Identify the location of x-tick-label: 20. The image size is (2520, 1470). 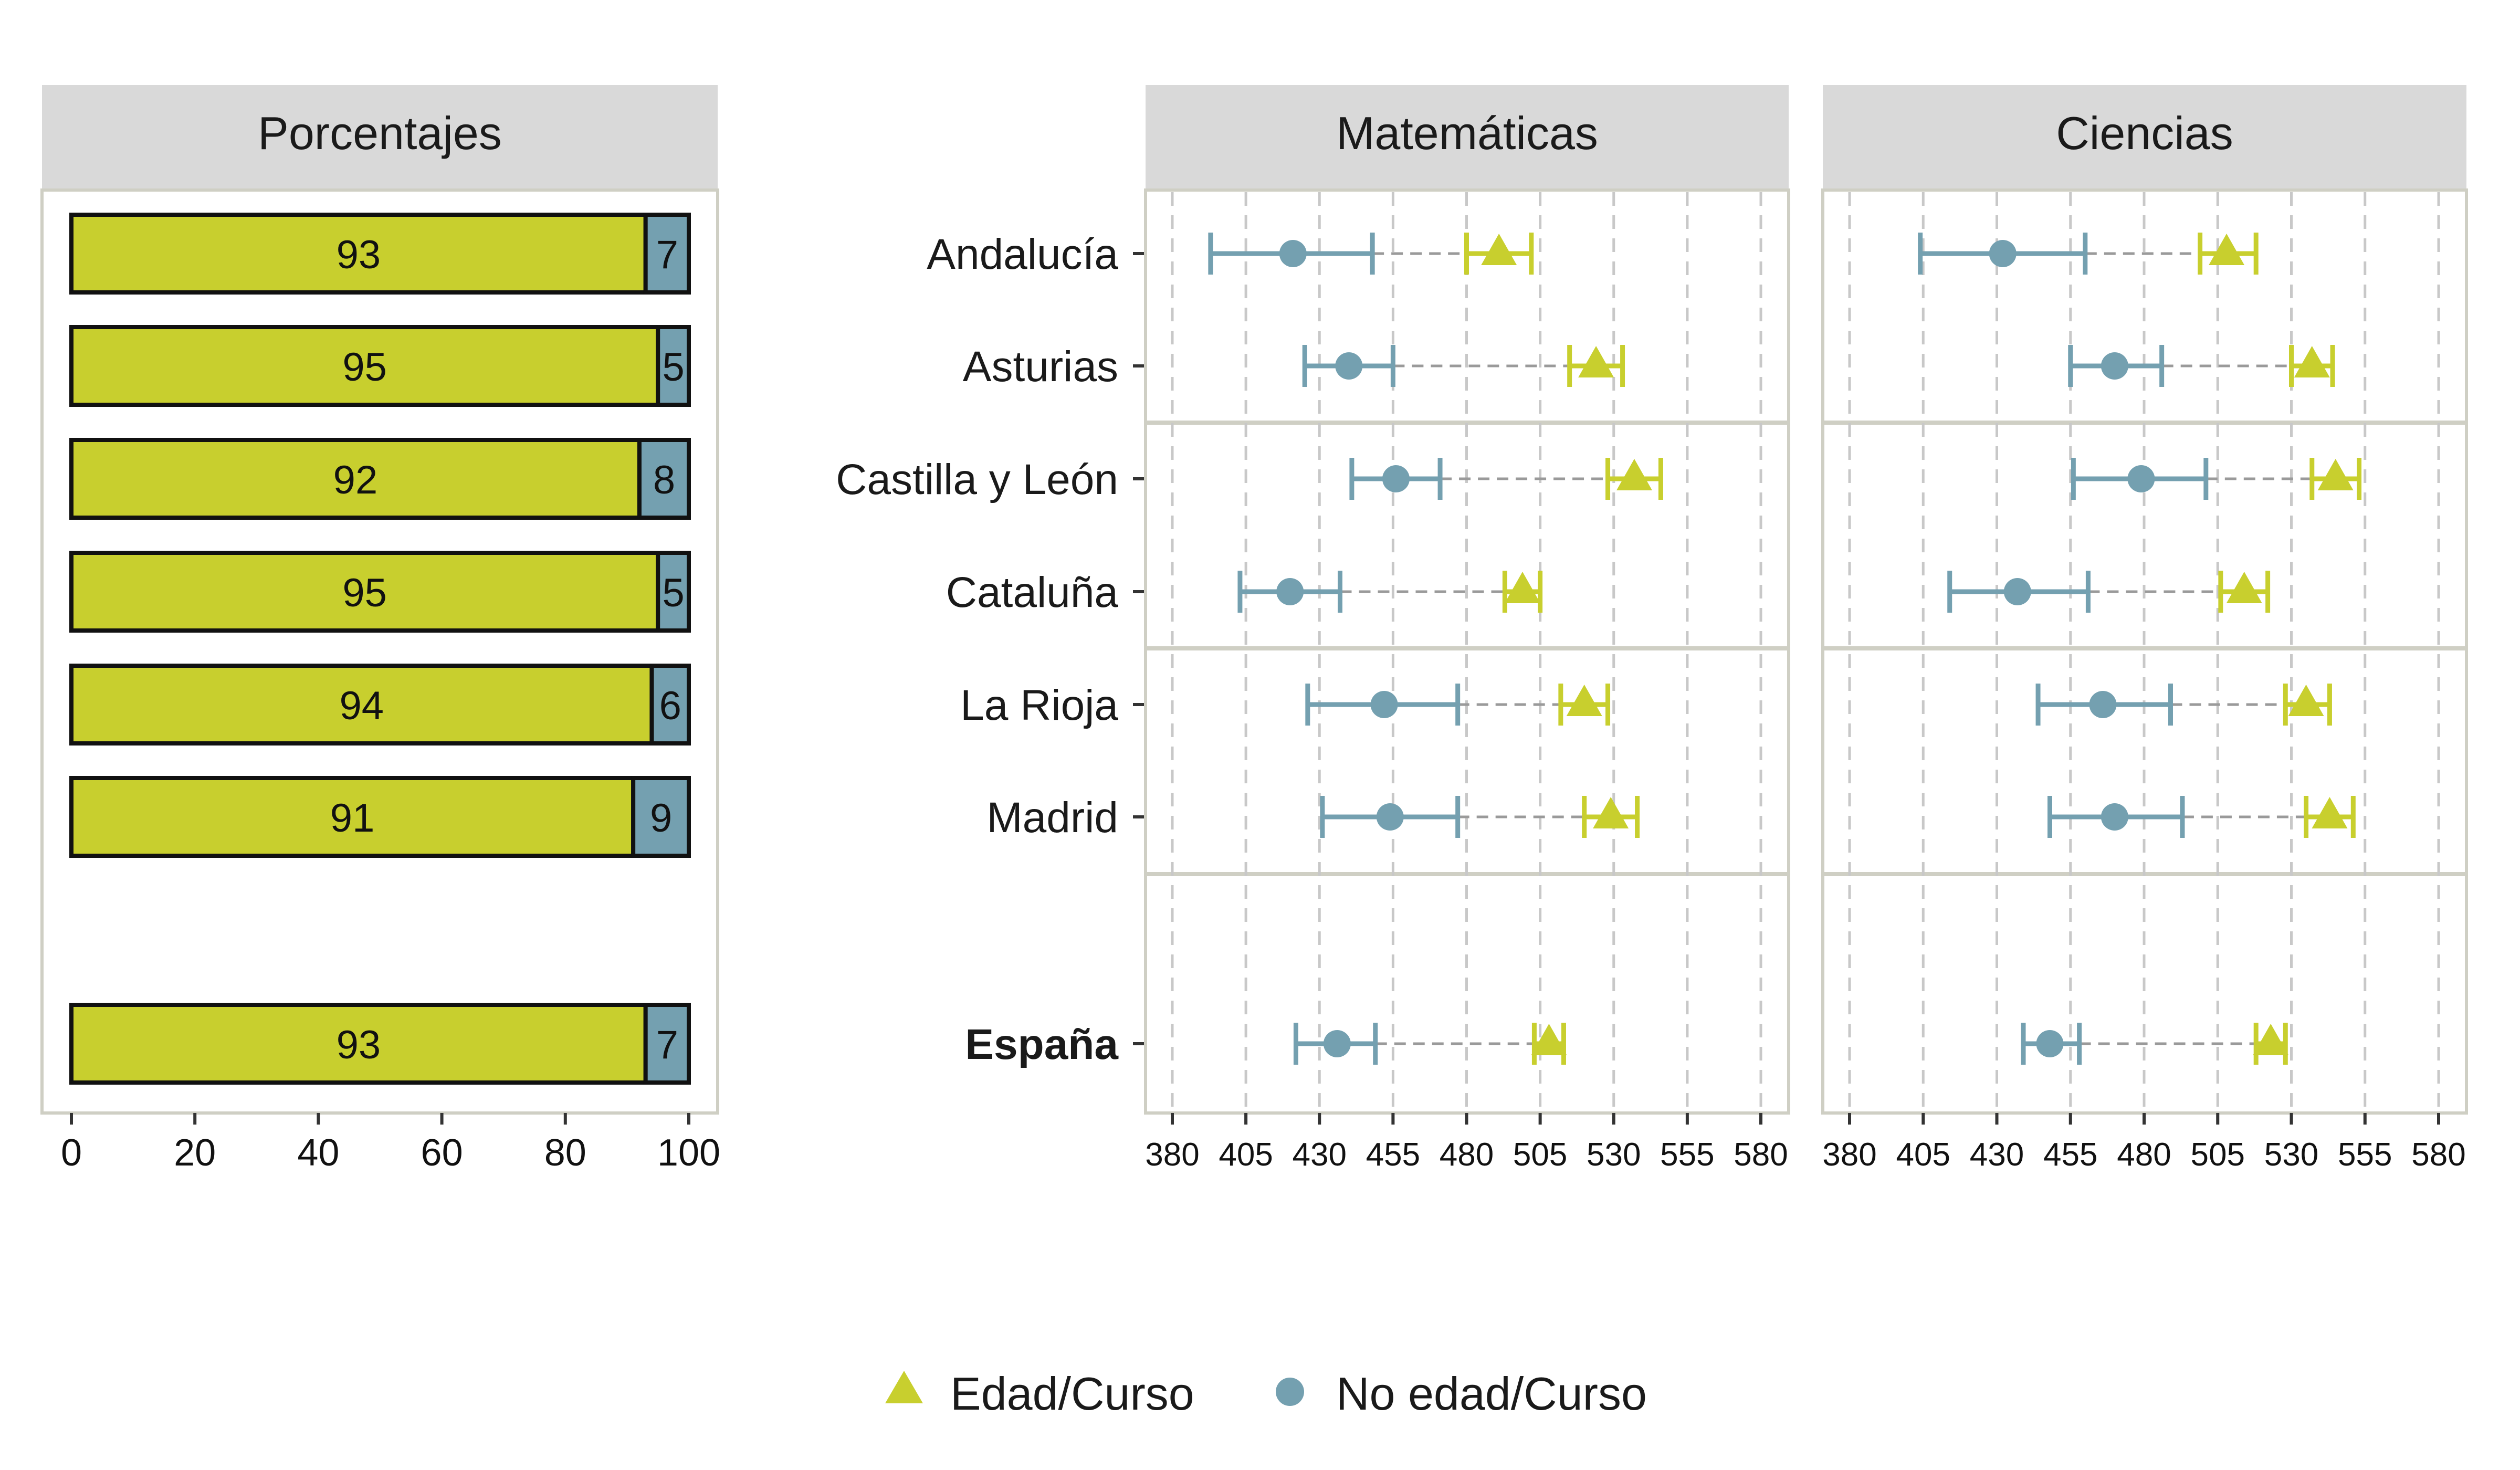
(195, 1153).